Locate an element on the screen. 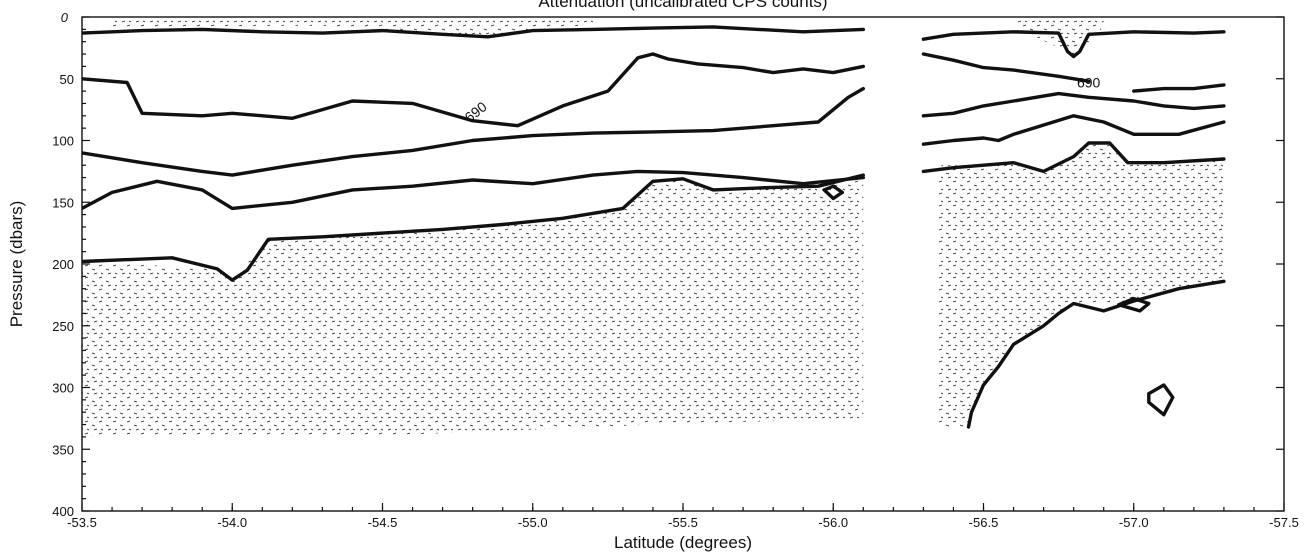 The width and height of the screenshot is (1306, 556). chart-title: Attenuation (uncalibrated CPS counts) is located at coordinates (682, 5).